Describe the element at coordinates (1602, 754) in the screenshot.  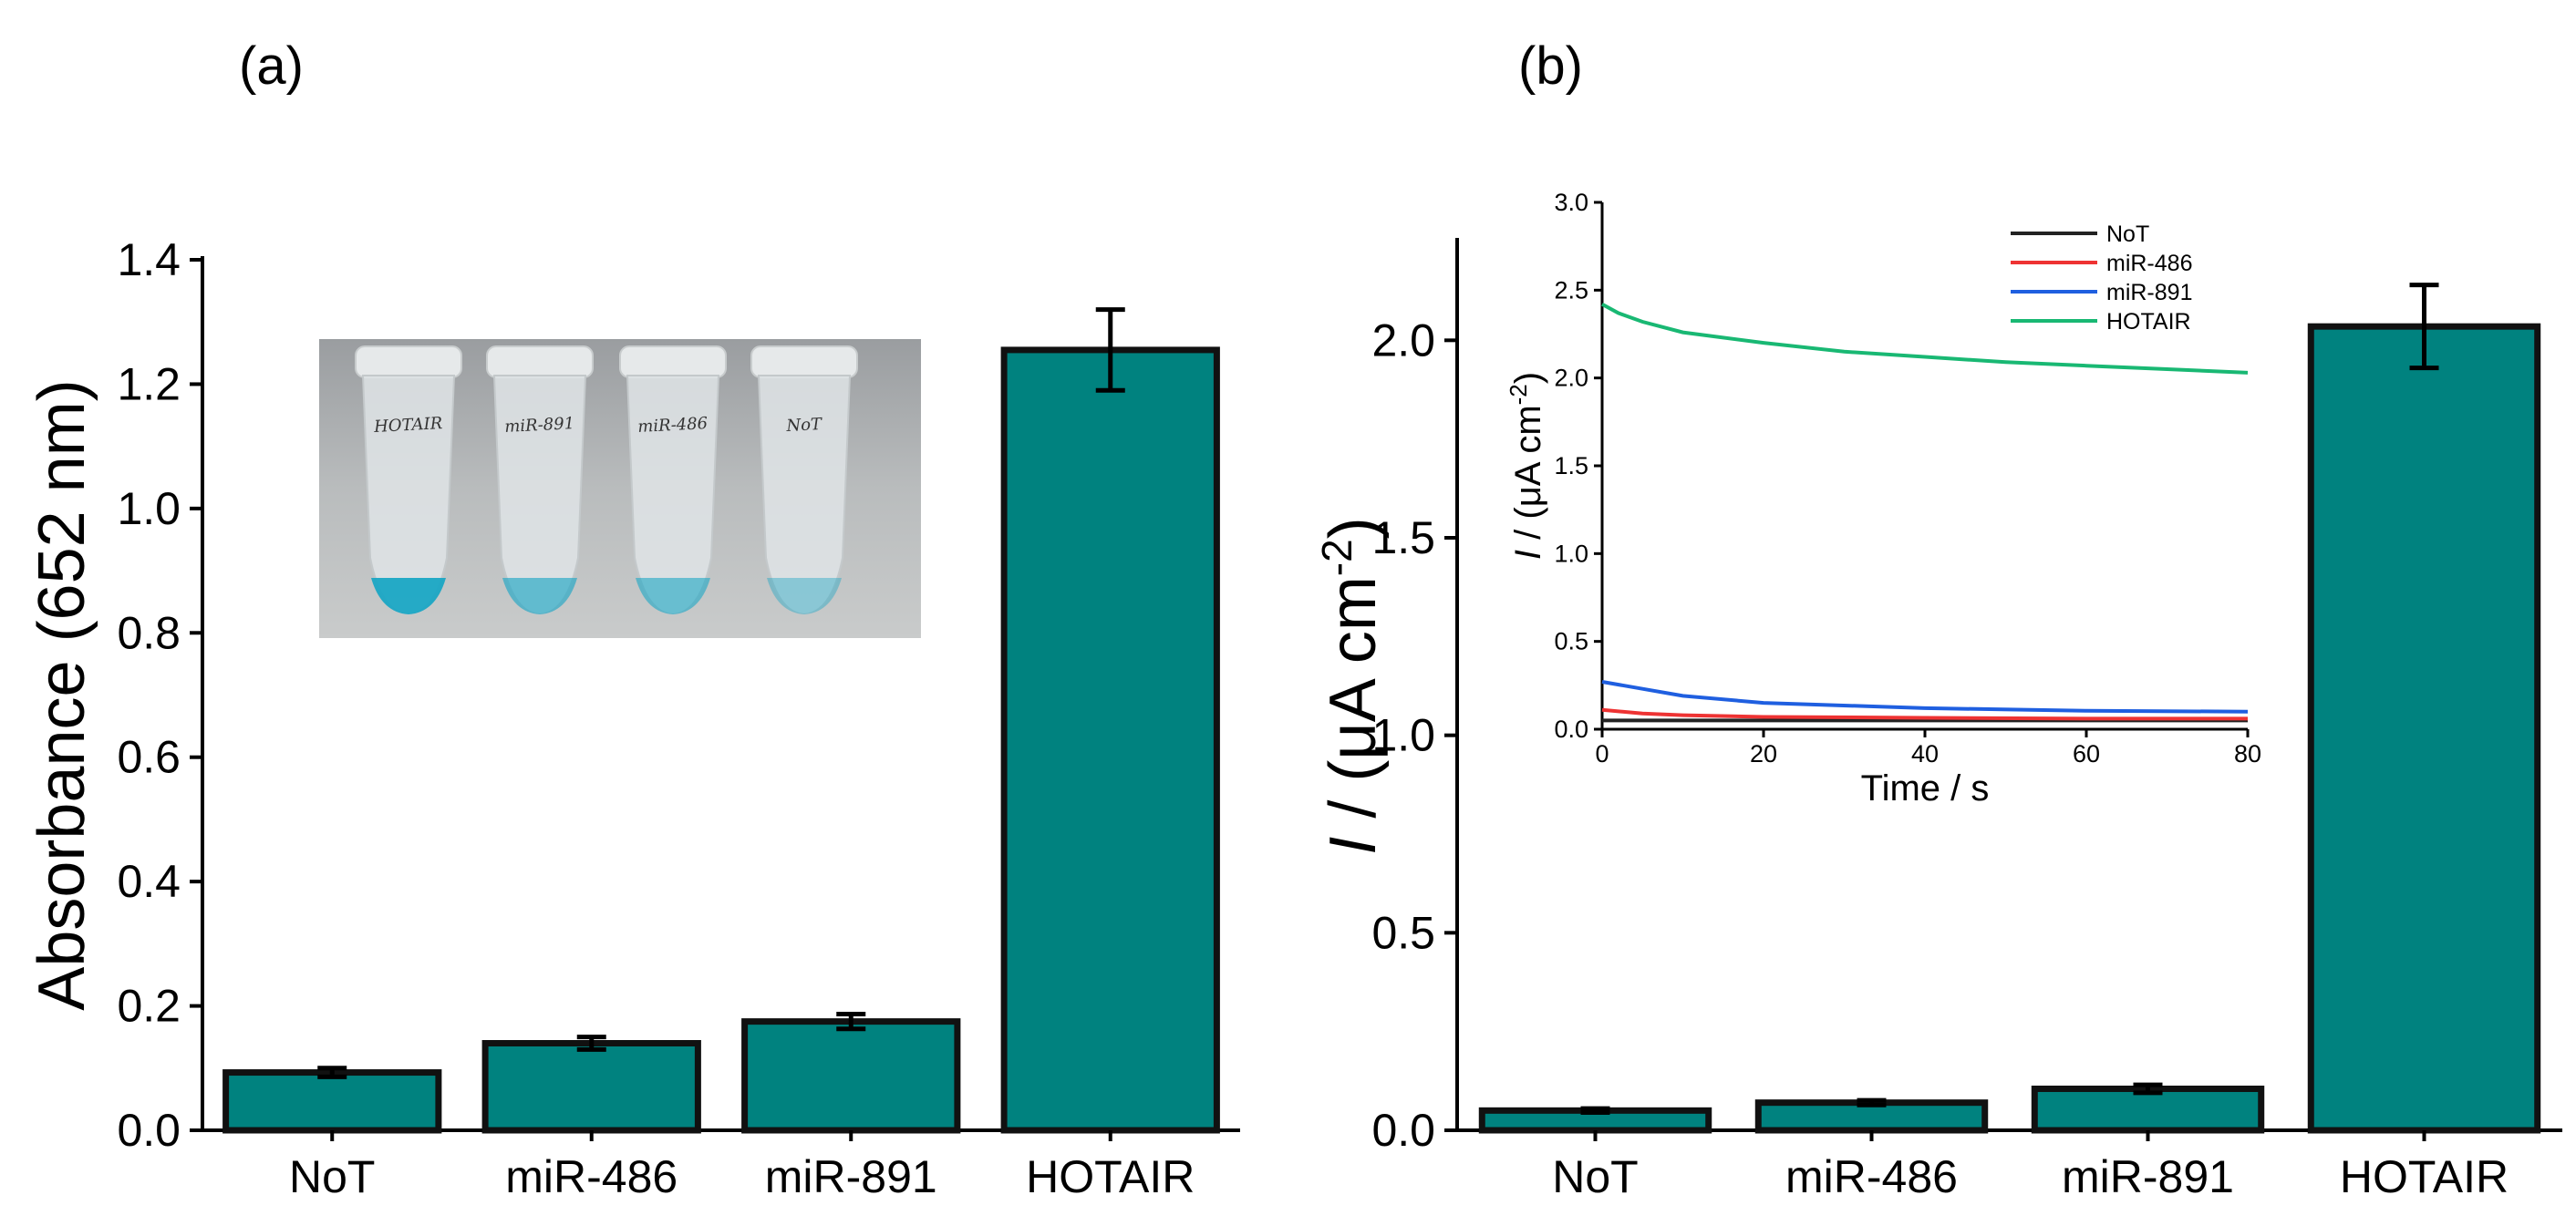
I see `inset-x-tick-label: 0` at that location.